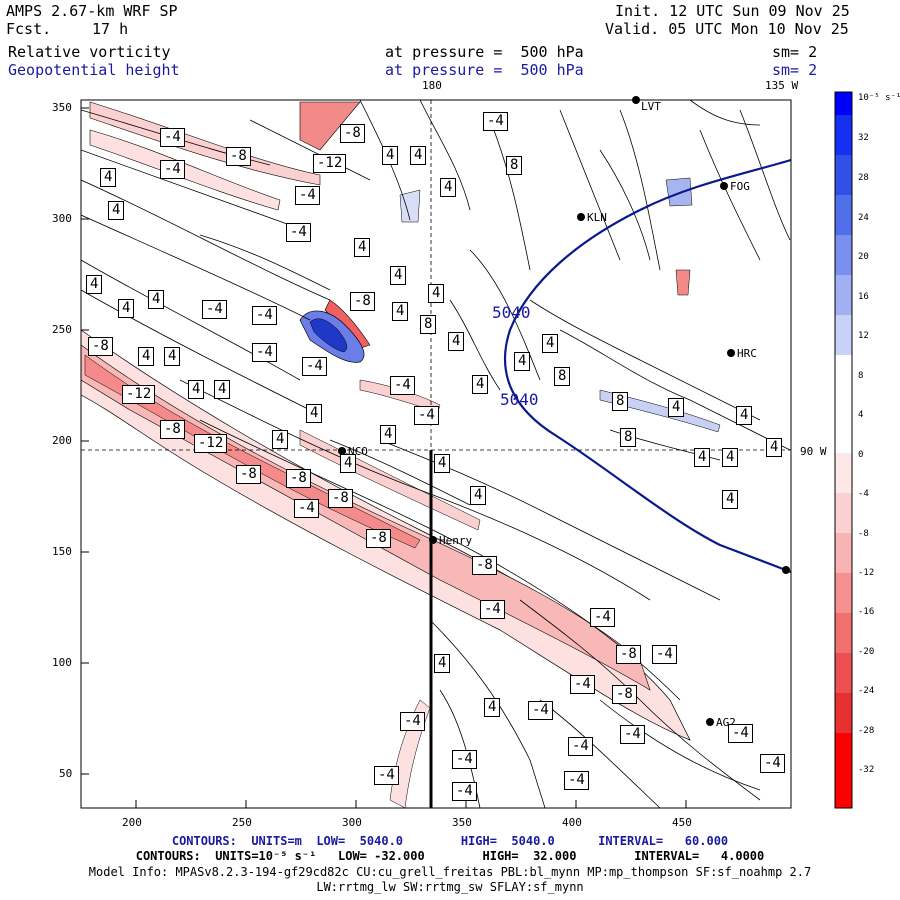 The image size is (900, 900). Describe the element at coordinates (682, 822) in the screenshot. I see `x-tick-450: 450` at that location.